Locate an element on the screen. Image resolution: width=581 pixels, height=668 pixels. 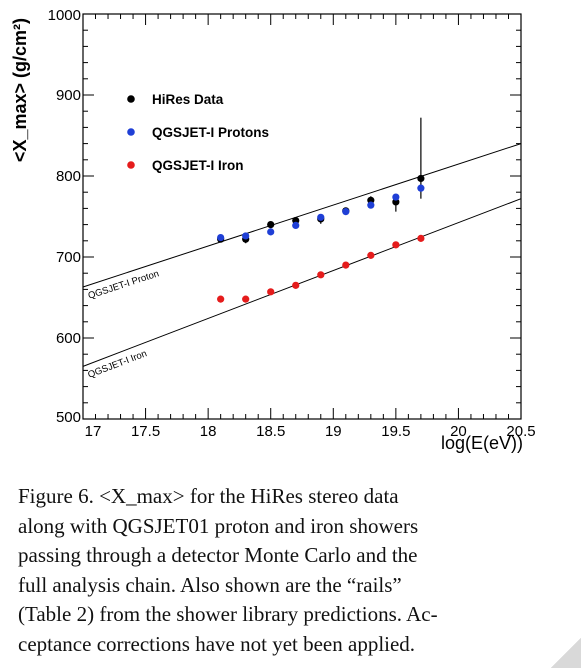
x-axis-title: log(E(eV)) is located at coordinates (482, 443).